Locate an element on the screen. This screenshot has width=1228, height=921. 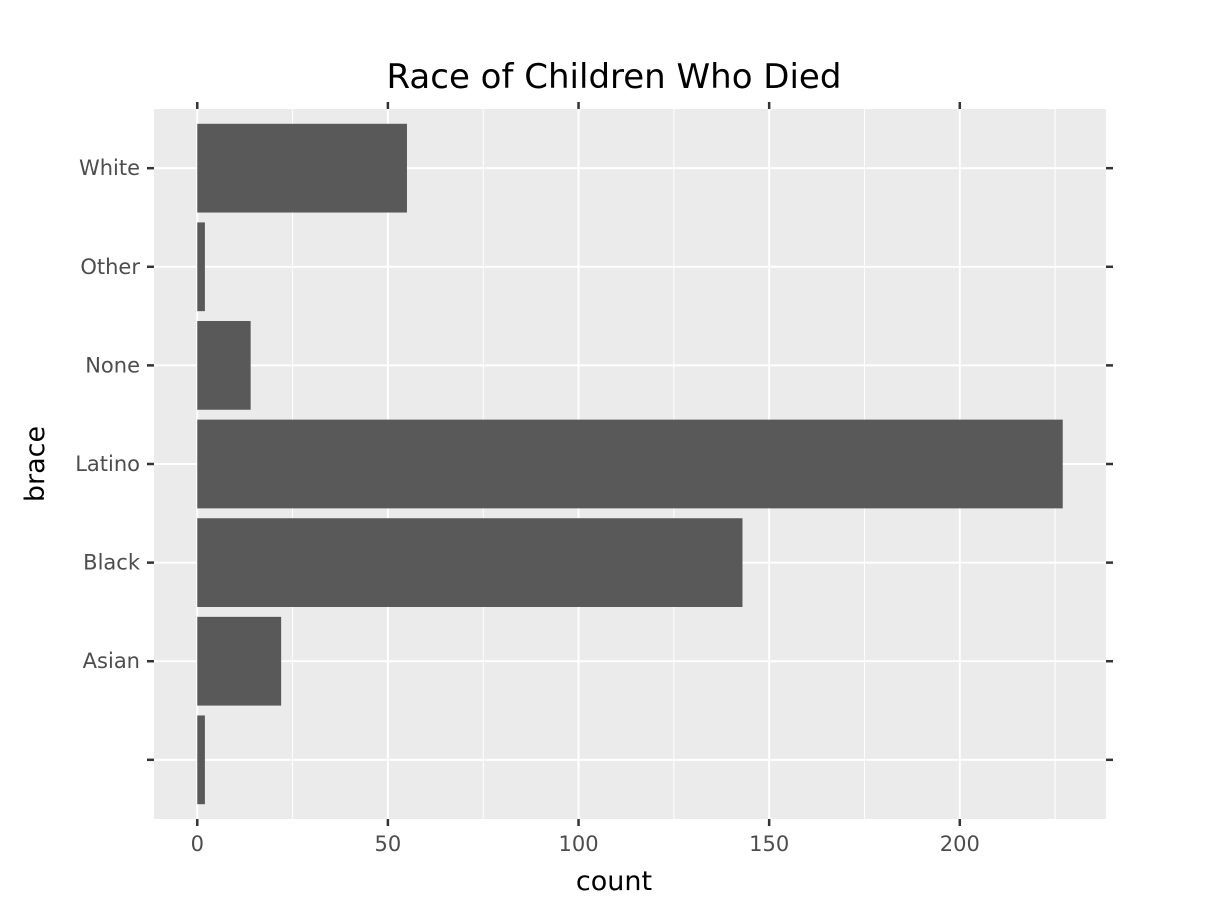
y-tick-labels: Asian Black Latino None Other White is located at coordinates (108, 414).